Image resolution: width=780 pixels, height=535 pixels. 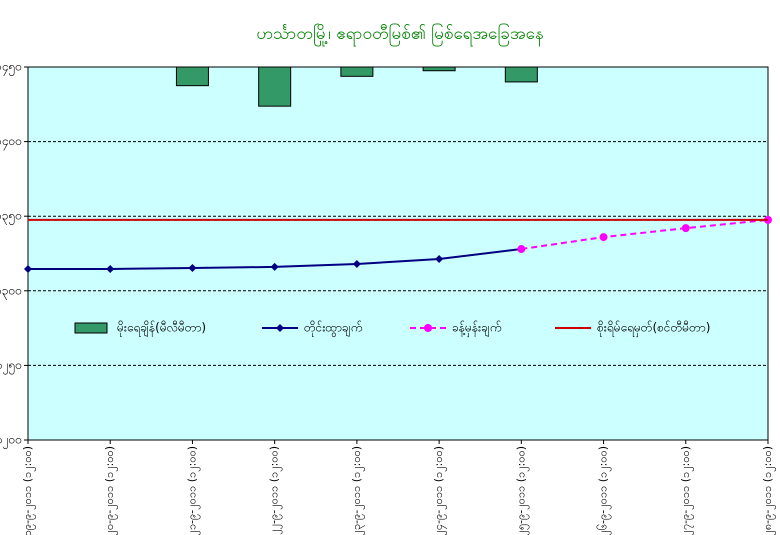 I want to click on chart-title: ဟင်္သာတမြို့၊ ဧရာဝတီမြစ်၏ မြစ်ရေအခြေအနေ, so click(x=399, y=34).